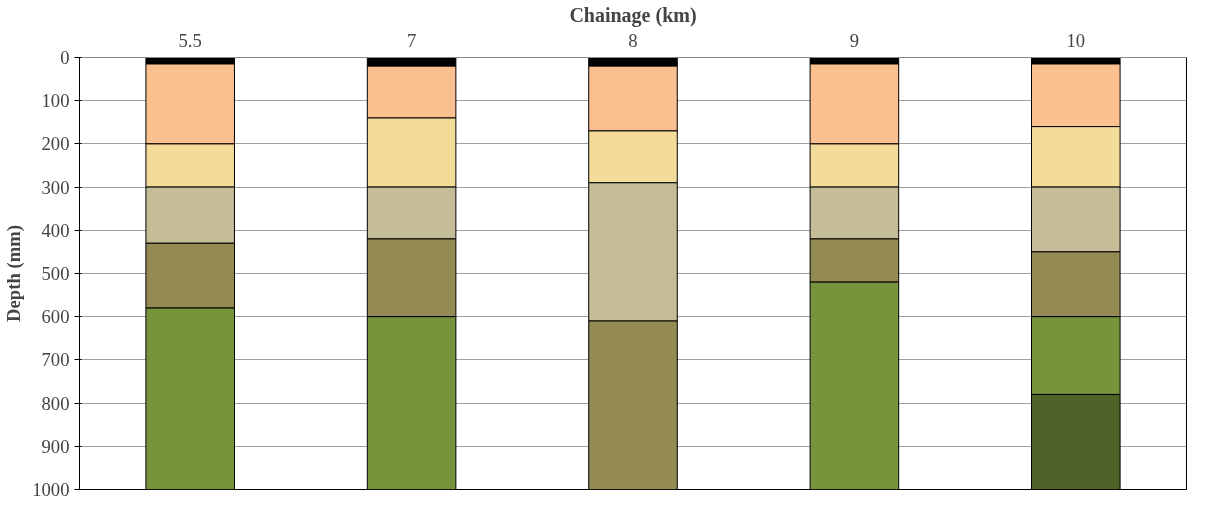  Describe the element at coordinates (55, 360) in the screenshot. I see `y-tick-label: 700` at that location.